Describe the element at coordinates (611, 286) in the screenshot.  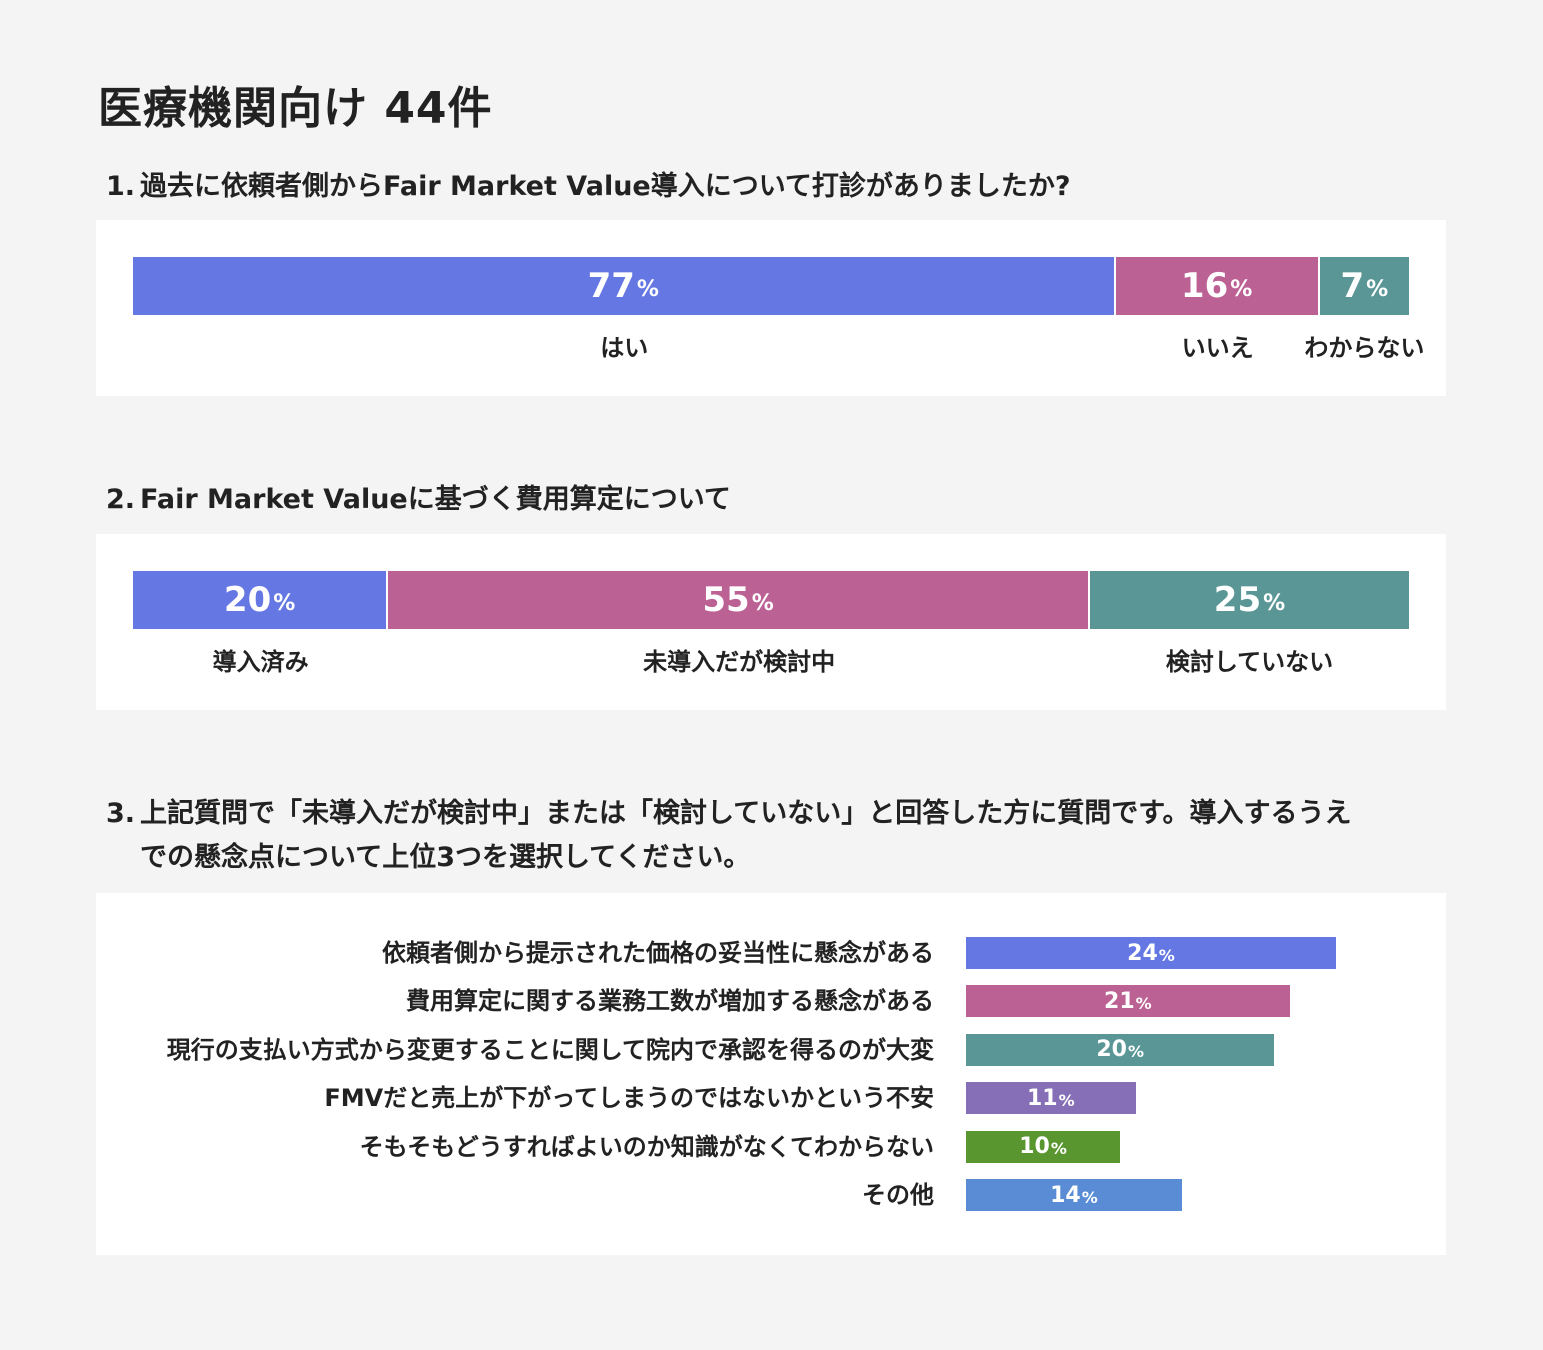
I see `q1-segment-value: 77` at that location.